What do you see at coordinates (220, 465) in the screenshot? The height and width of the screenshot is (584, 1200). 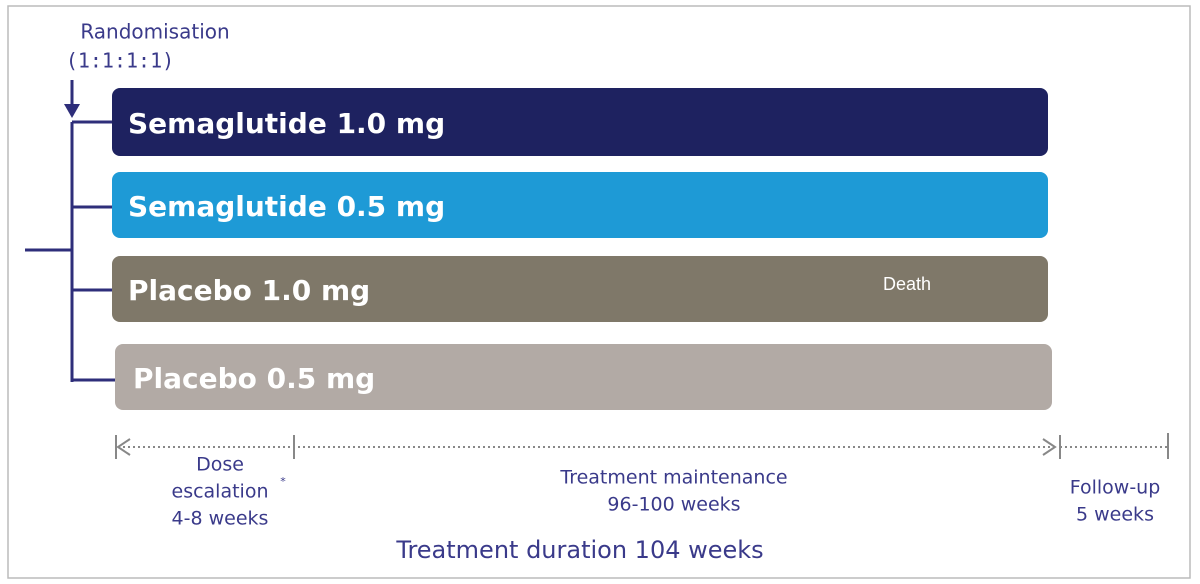 I see `phase-label: Dose` at bounding box center [220, 465].